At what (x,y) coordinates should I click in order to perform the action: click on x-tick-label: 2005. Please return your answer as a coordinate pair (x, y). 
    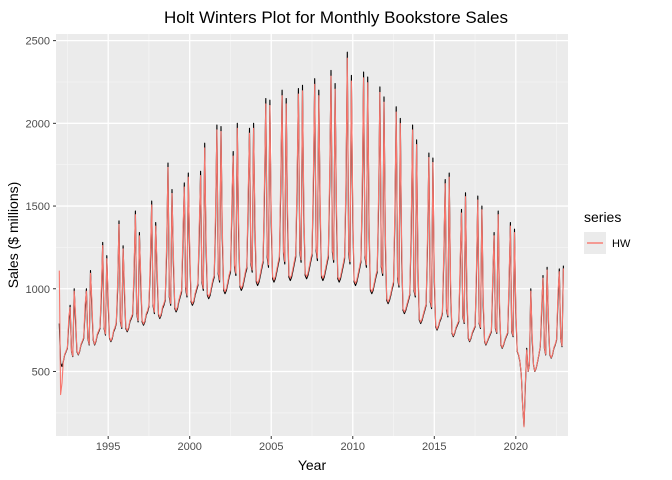
    Looking at the image, I should click on (271, 447).